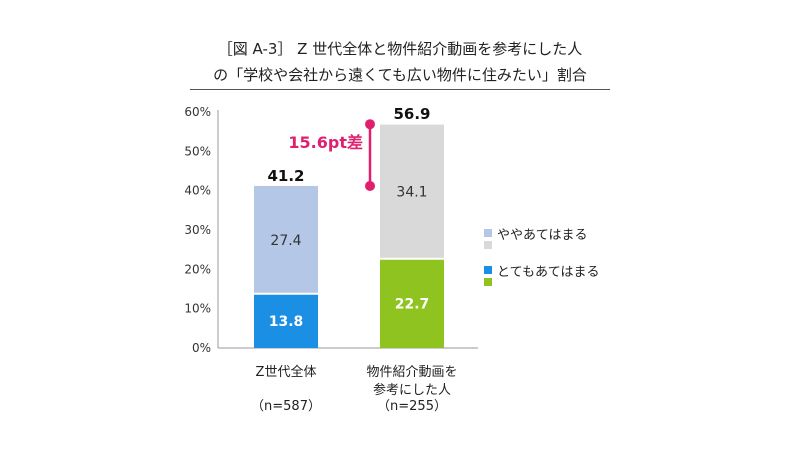 This screenshot has height=450, width=800. I want to click on legend-swatch-yaya-z, so click(488, 233).